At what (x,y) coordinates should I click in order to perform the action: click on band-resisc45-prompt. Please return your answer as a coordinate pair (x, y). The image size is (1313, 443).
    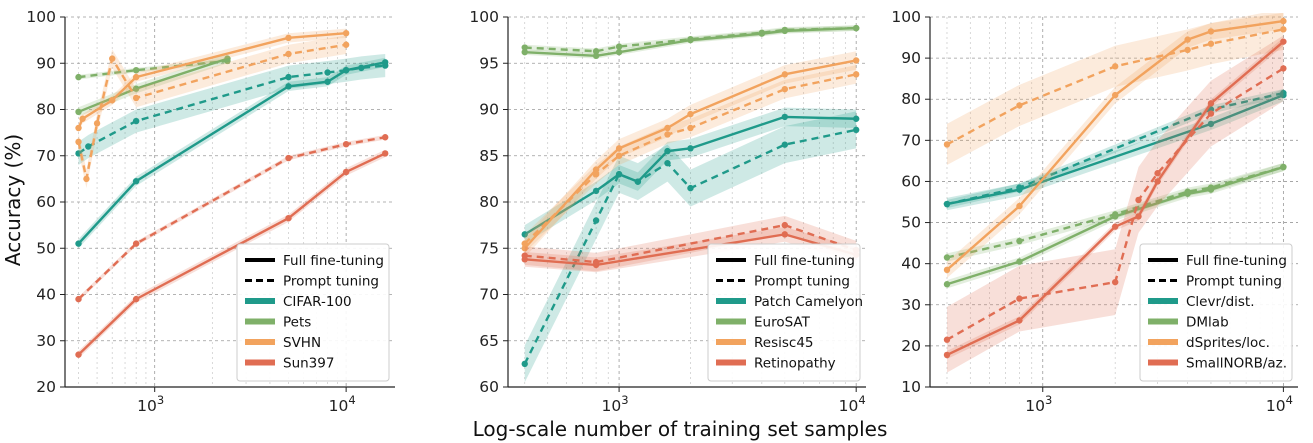
    Looking at the image, I should click on (690, 159).